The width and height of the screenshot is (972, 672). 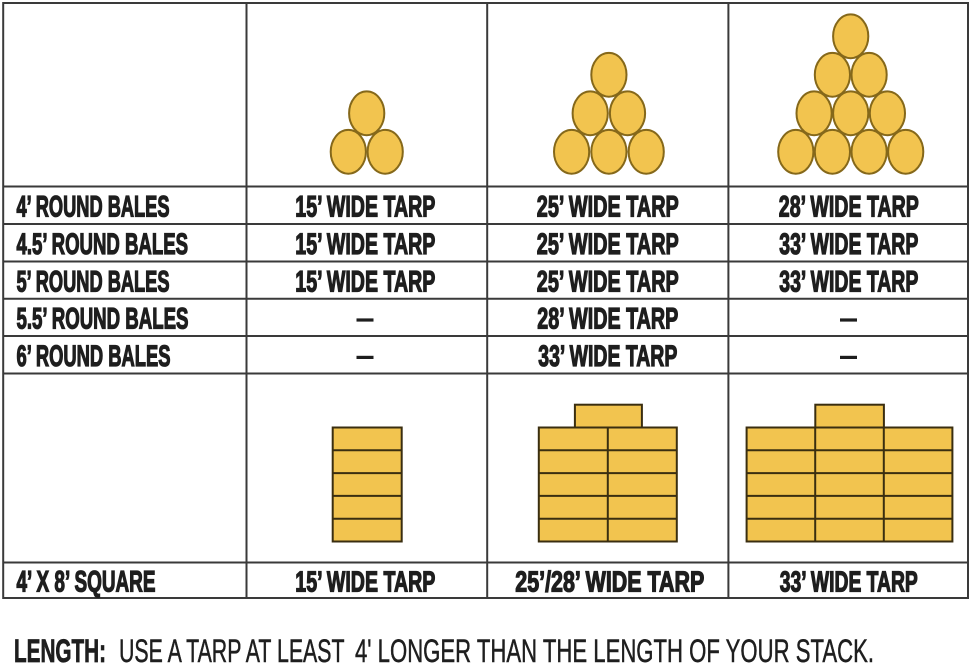 What do you see at coordinates (86, 582) in the screenshot?
I see `svg-text: 4’ X 8’ SQUARE` at bounding box center [86, 582].